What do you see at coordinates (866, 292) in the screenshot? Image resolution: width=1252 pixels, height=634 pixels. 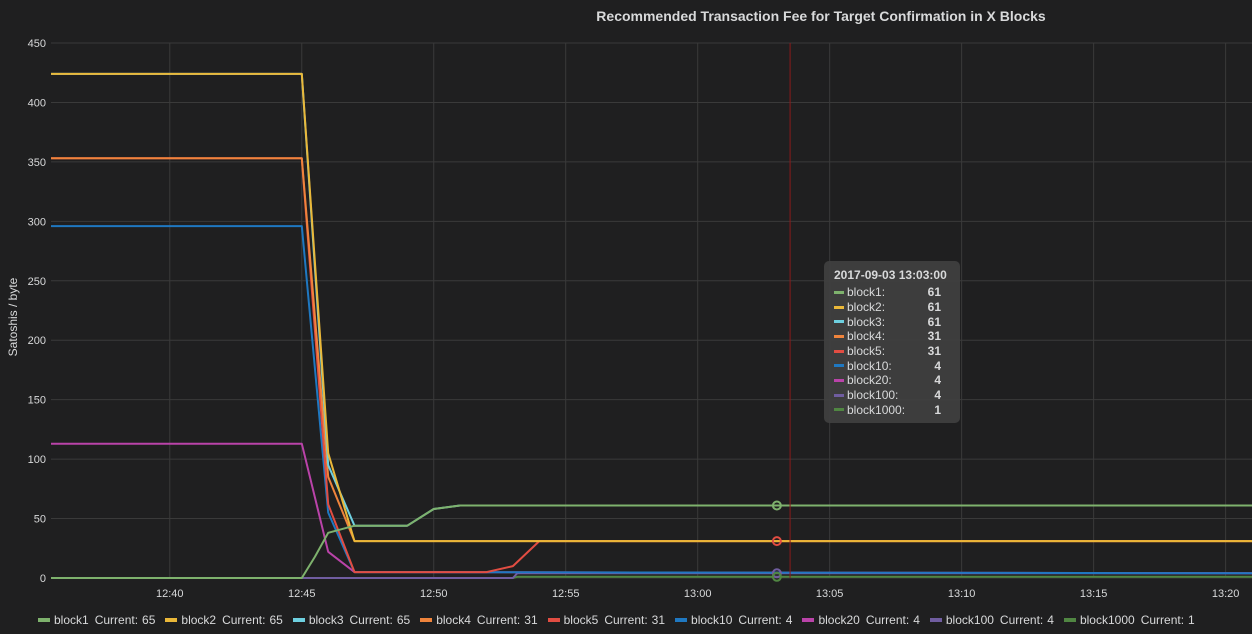 I see `tooltip-series-name: block1:` at bounding box center [866, 292].